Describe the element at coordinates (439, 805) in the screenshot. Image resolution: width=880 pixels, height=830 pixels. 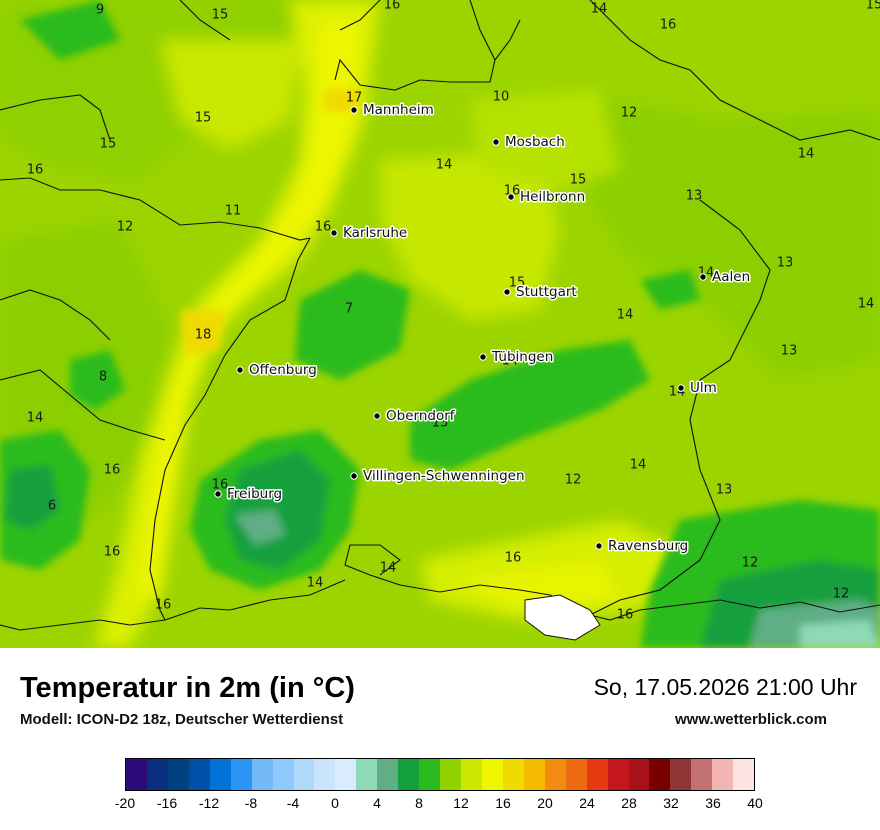
I see `legend-ticks: -20 -16 -12 -8 -4 0 4 8 12 16 20 24 28 32 36 40` at that location.